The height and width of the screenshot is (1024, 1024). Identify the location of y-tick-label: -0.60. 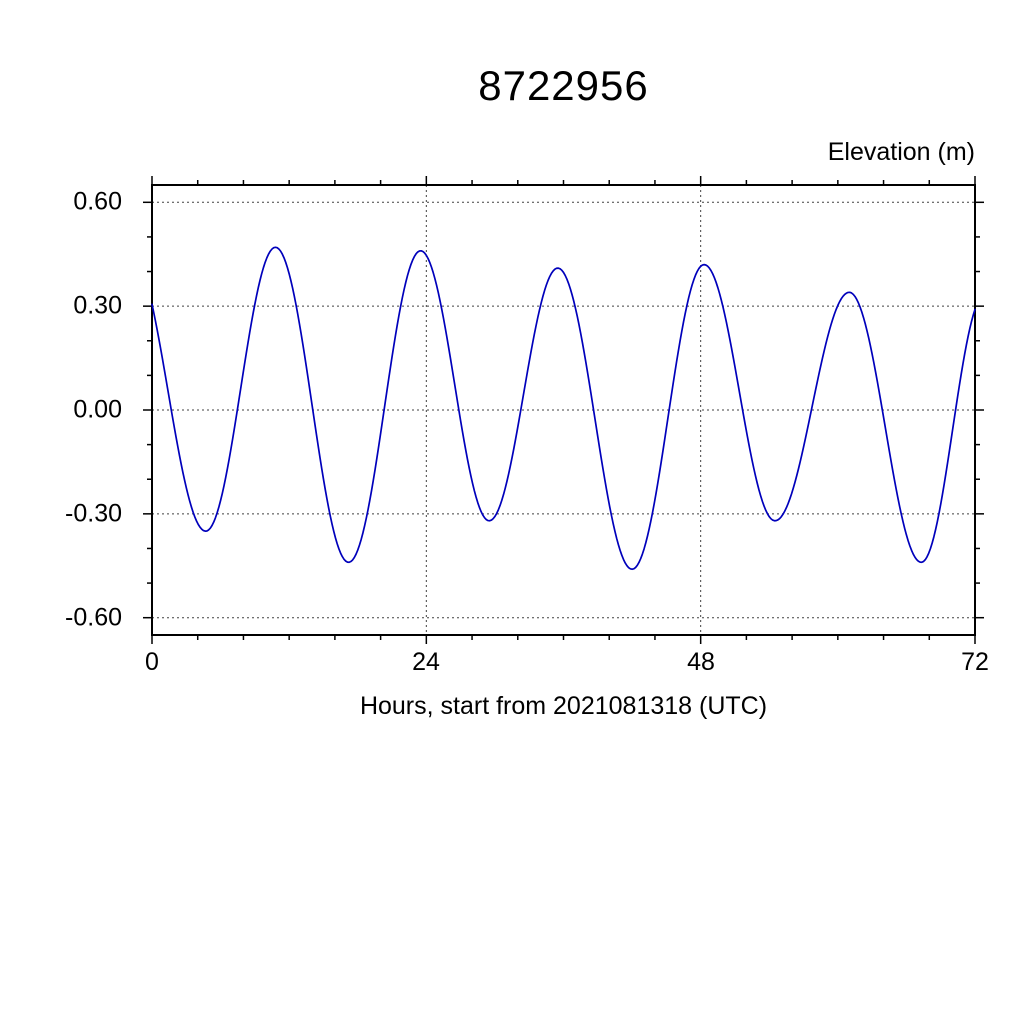
(93, 617).